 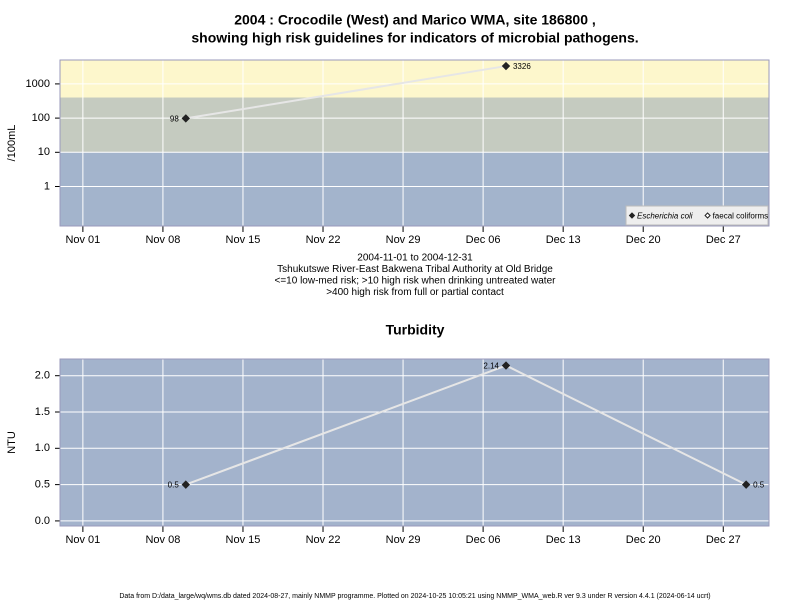 I want to click on data-label: 98, so click(x=174, y=119).